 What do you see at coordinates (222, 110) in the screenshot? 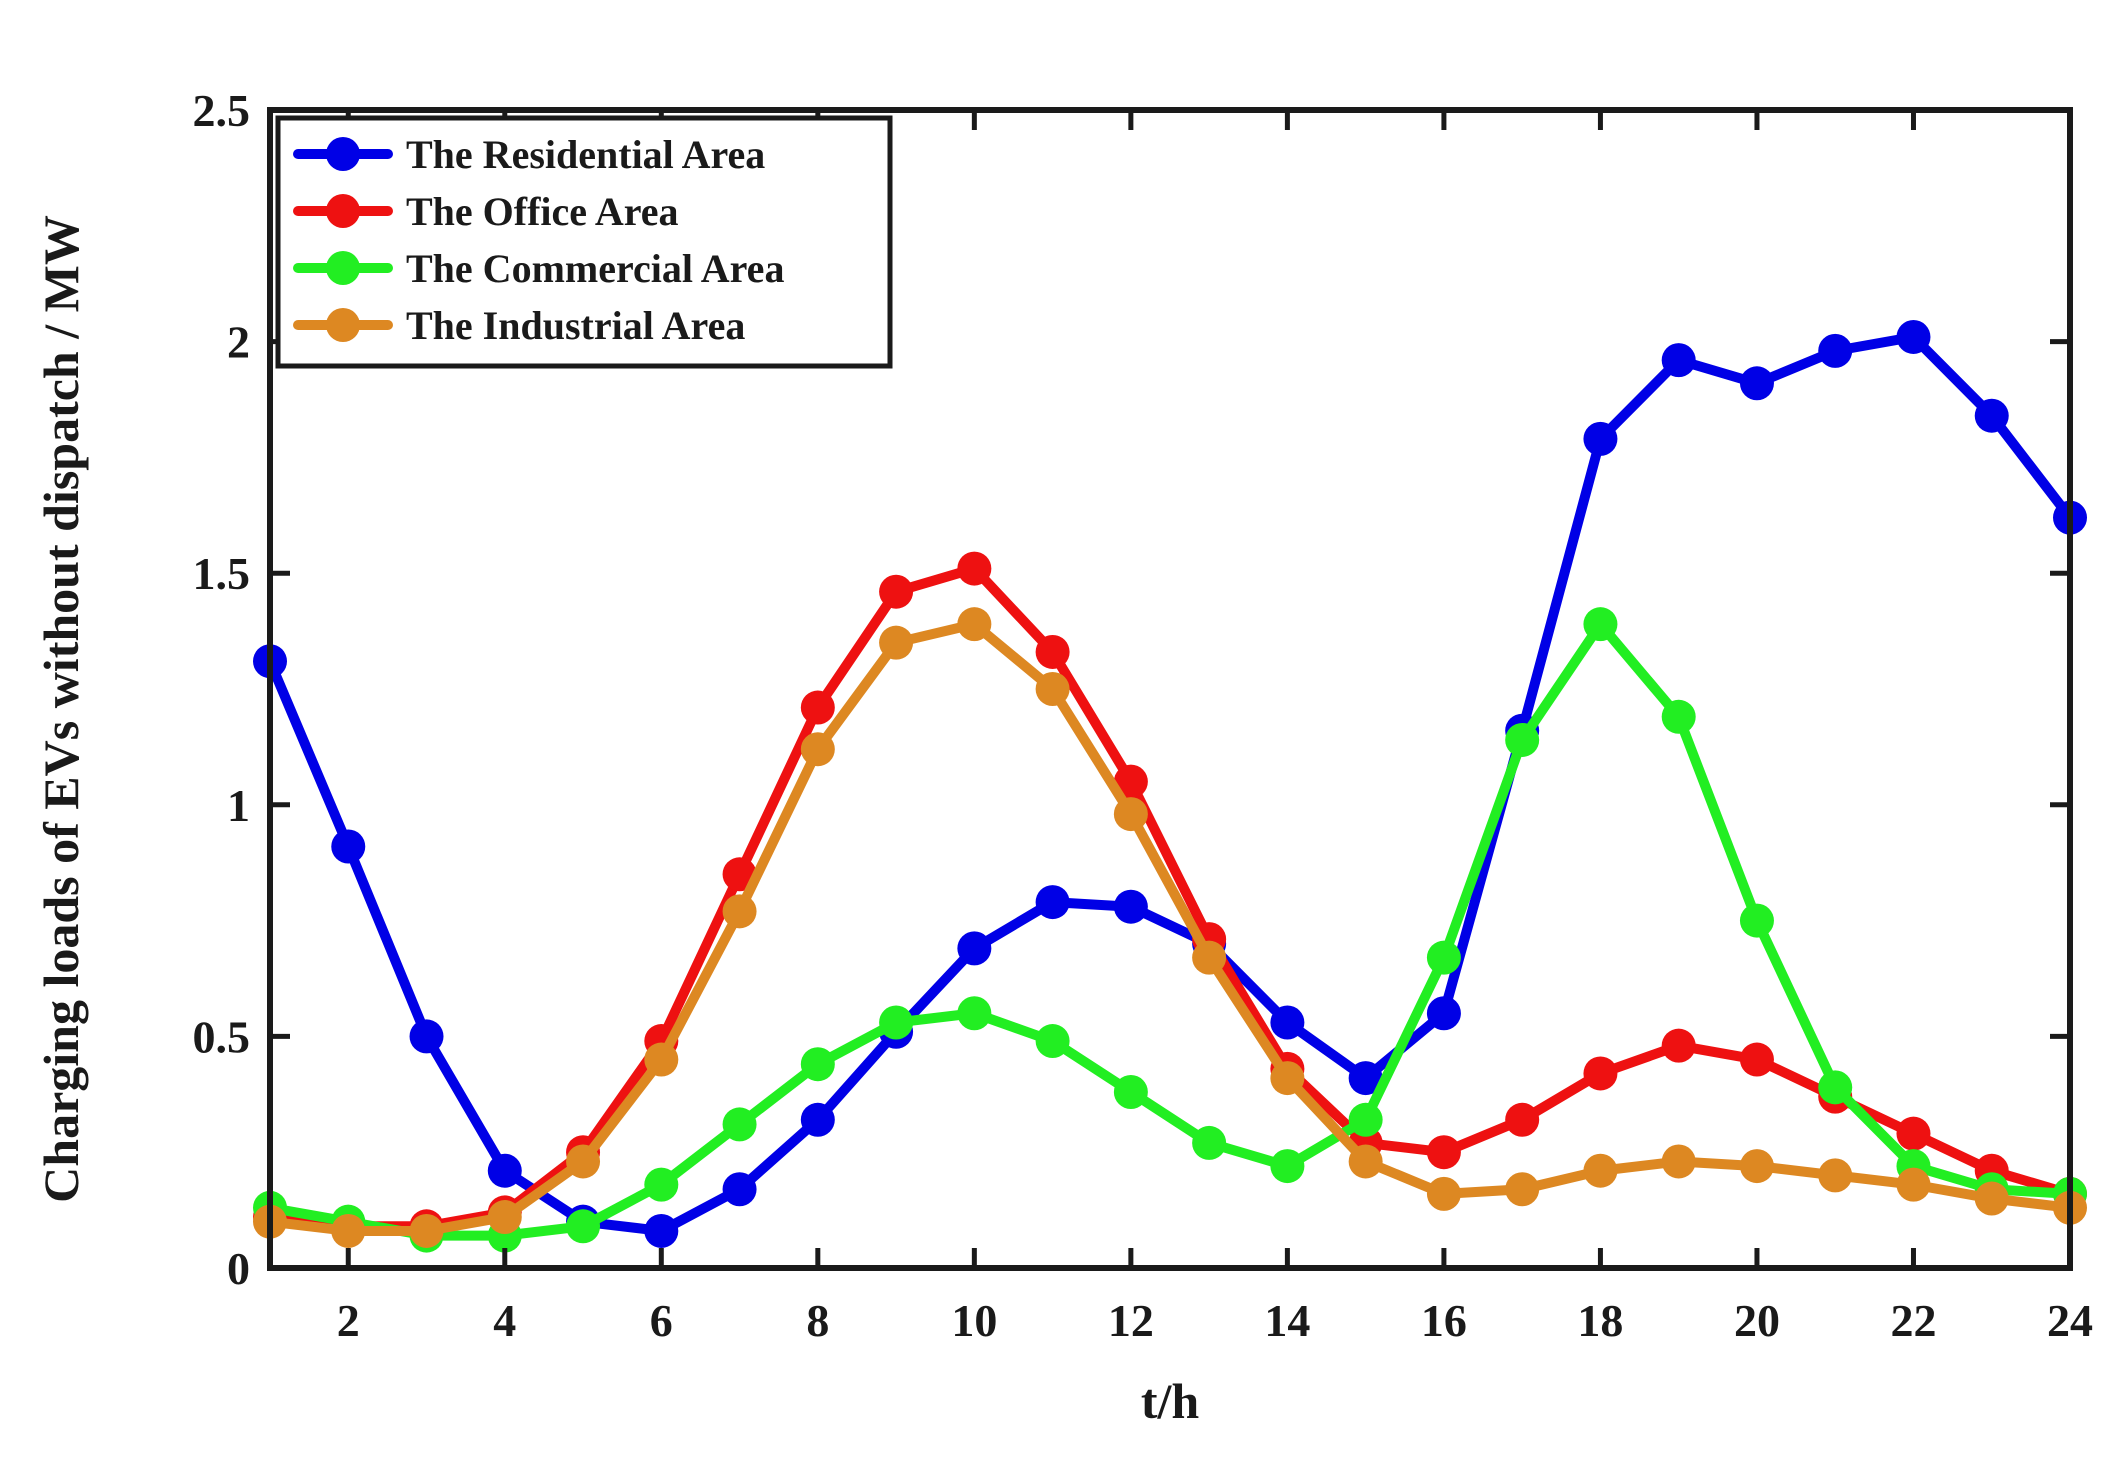
I see `y-tick-label: 2.5` at bounding box center [222, 110].